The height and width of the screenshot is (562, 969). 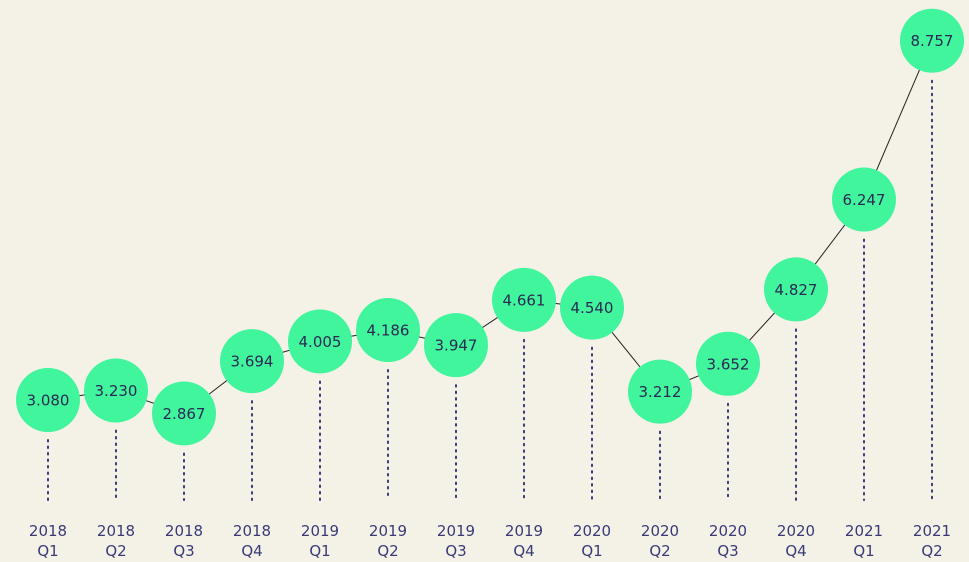 What do you see at coordinates (116, 541) in the screenshot?
I see `x-tick-label: 2018 Q2` at bounding box center [116, 541].